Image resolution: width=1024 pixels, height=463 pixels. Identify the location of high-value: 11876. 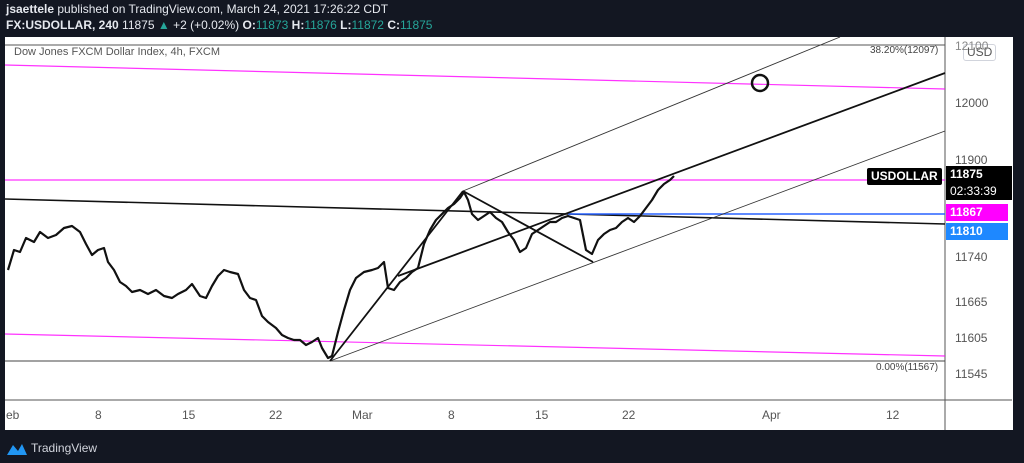
(320, 25).